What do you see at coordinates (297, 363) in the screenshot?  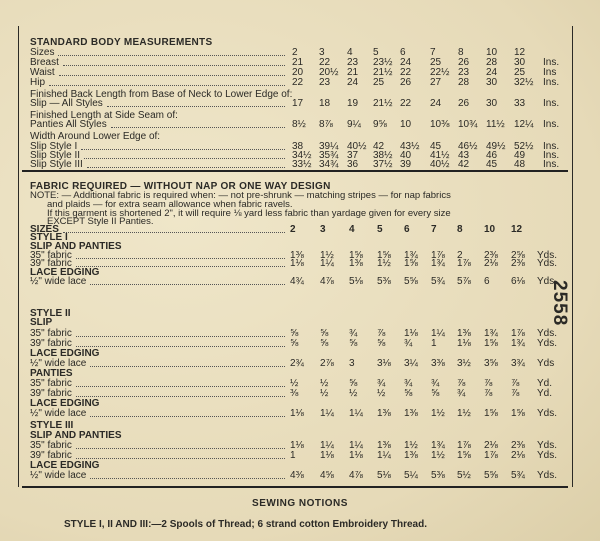 I see `cell-value: 2¾` at bounding box center [297, 363].